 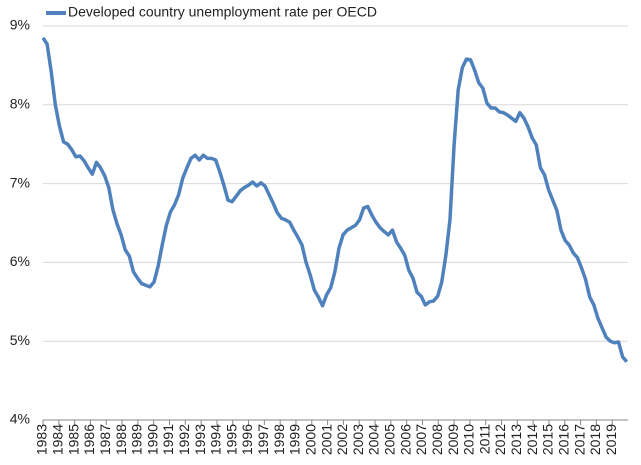 What do you see at coordinates (453, 439) in the screenshot?
I see `x-tick-label: 2009` at bounding box center [453, 439].